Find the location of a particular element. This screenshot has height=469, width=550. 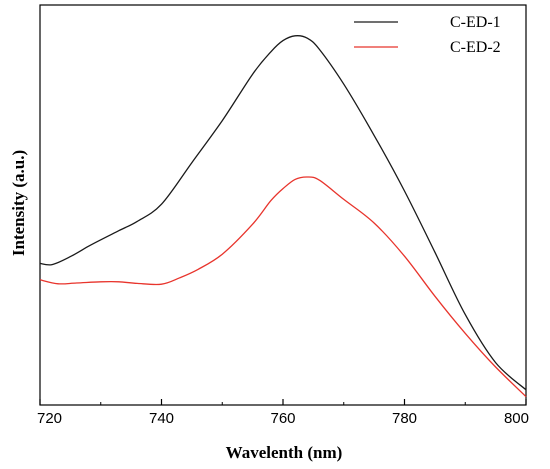

legend-label-2: C-ED-2 is located at coordinates (475, 47).